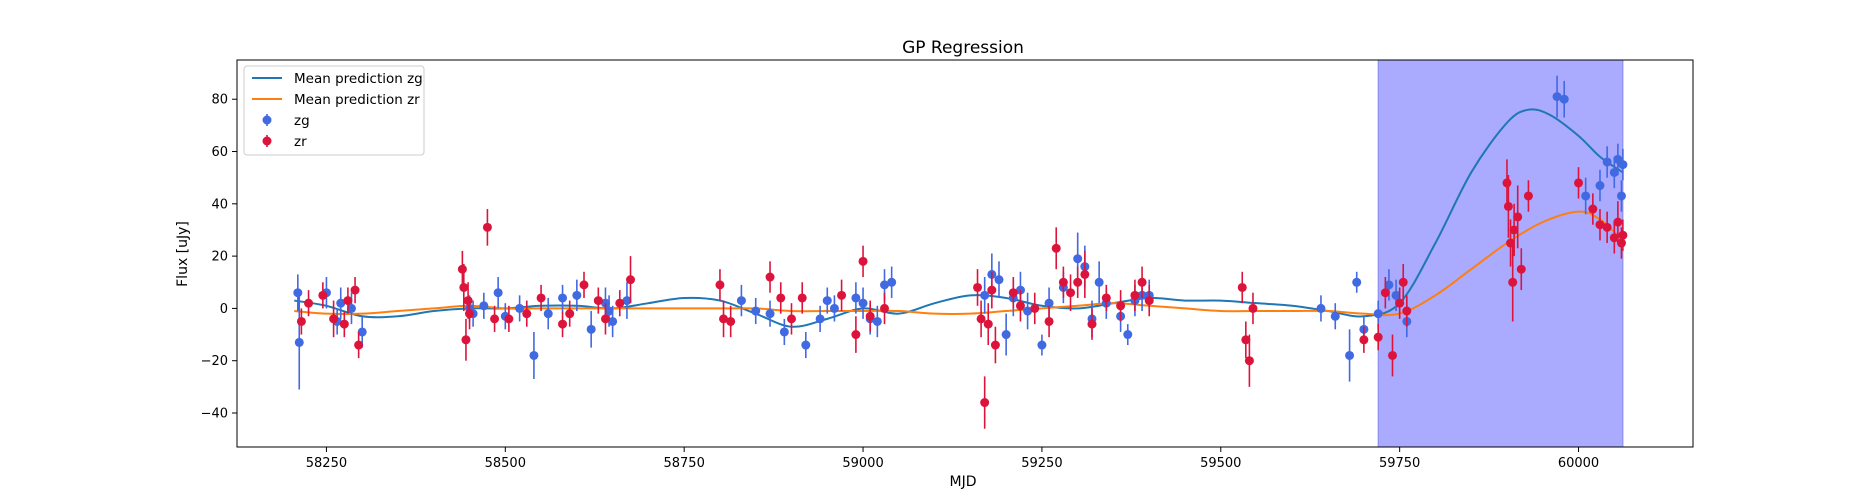 The width and height of the screenshot is (1875, 500). Describe the element at coordinates (267, 120) in the screenshot. I see `legend-marker-icon` at that location.